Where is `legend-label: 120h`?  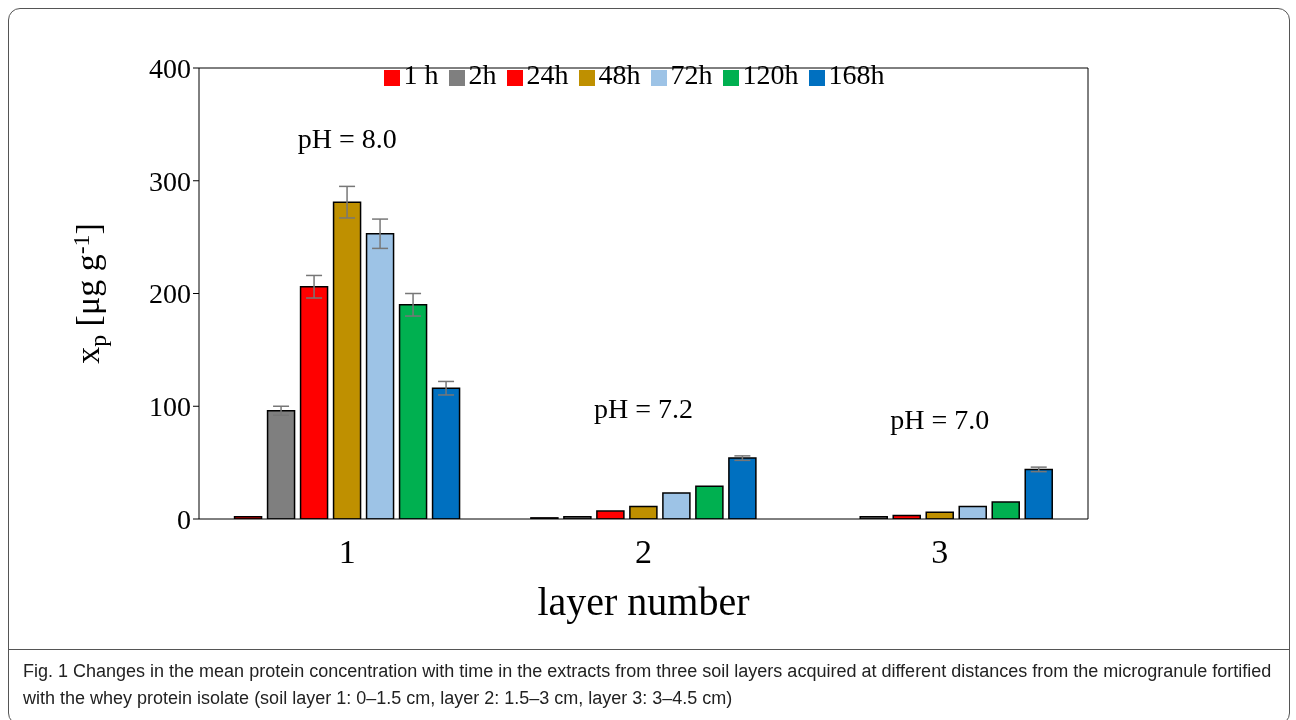 legend-label: 120h is located at coordinates (770, 74).